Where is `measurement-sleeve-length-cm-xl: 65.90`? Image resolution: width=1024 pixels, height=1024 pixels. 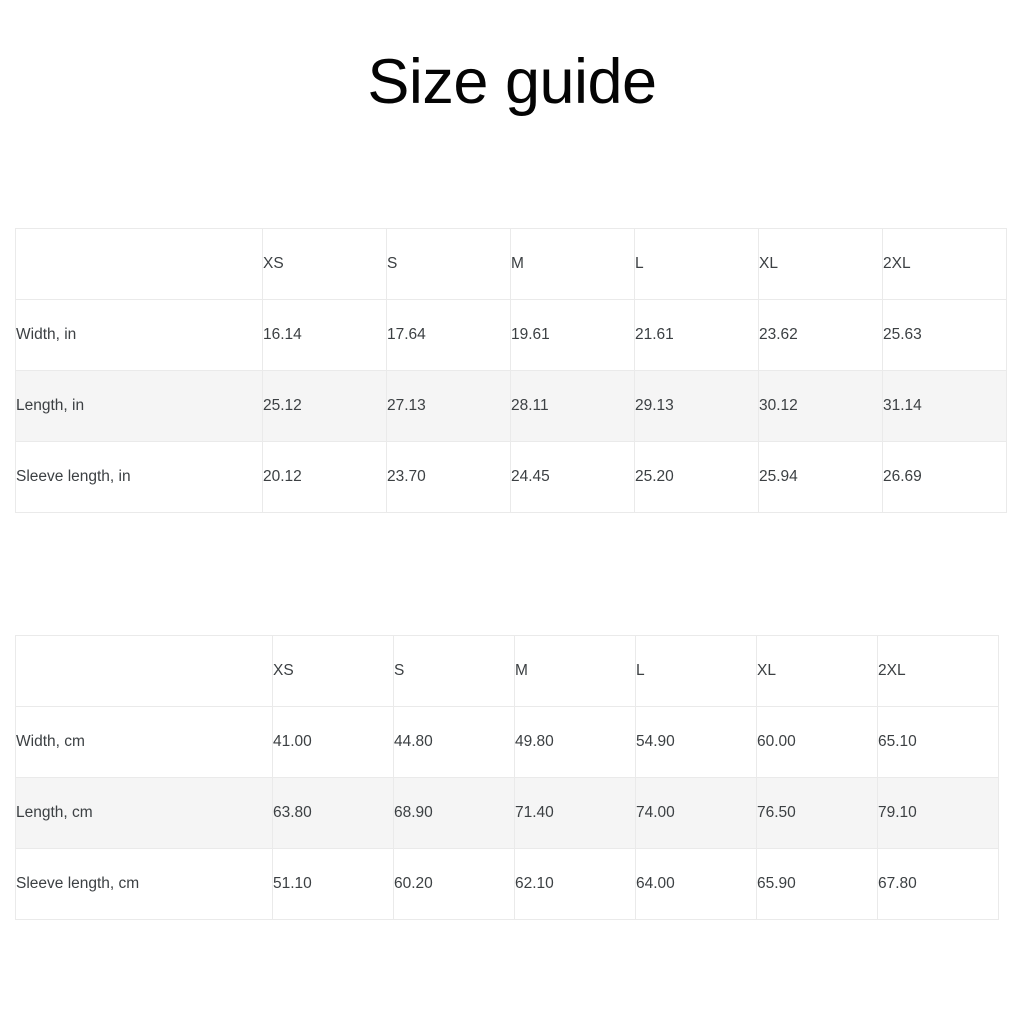
measurement-sleeve-length-cm-xl: 65.90 is located at coordinates (817, 884).